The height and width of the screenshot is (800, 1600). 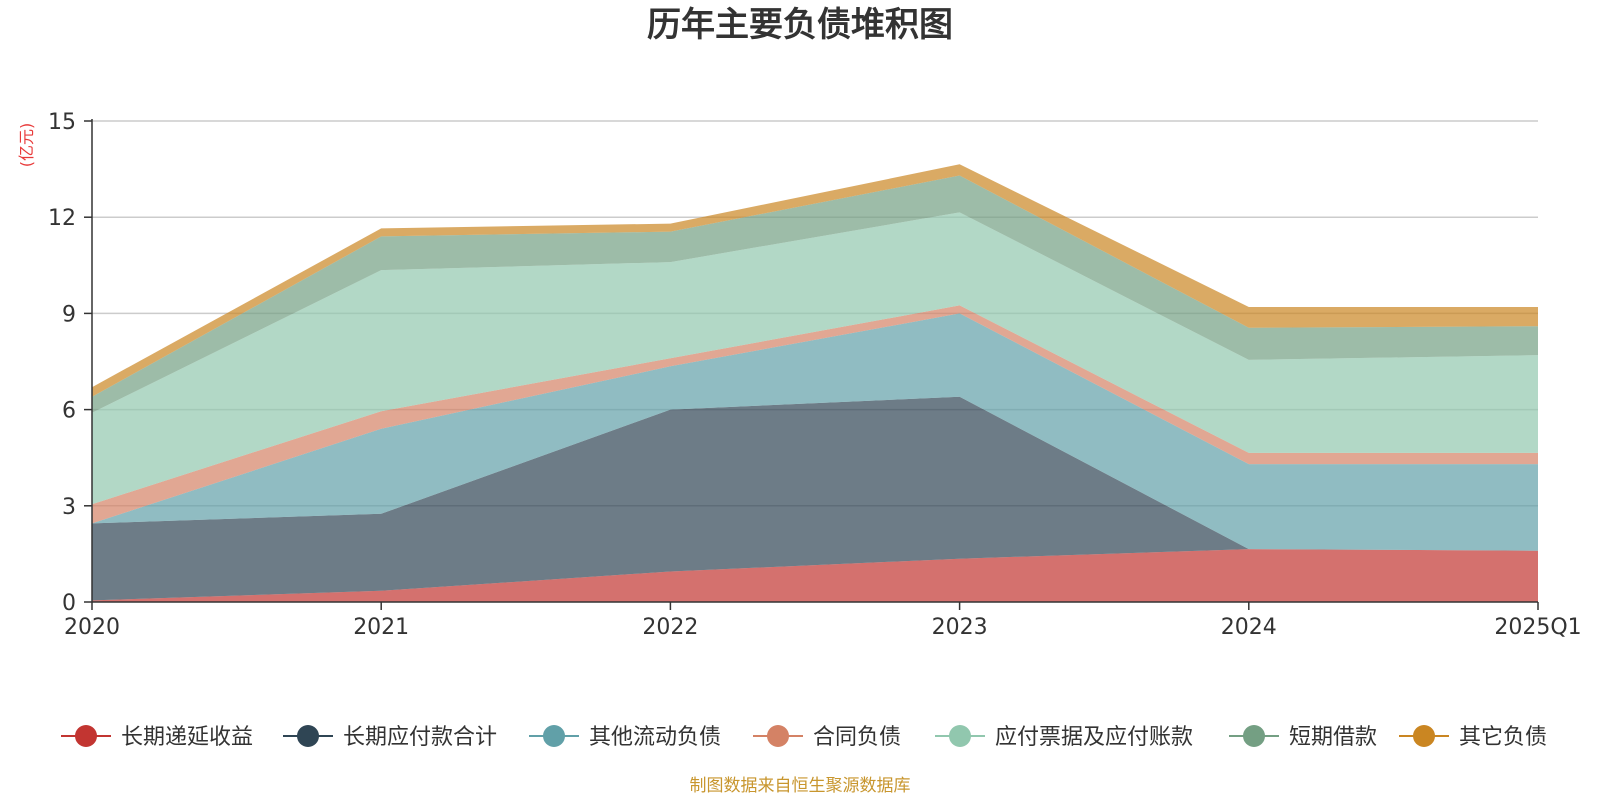 I want to click on legend-item-3: 其他流动负债, so click(x=625, y=737).